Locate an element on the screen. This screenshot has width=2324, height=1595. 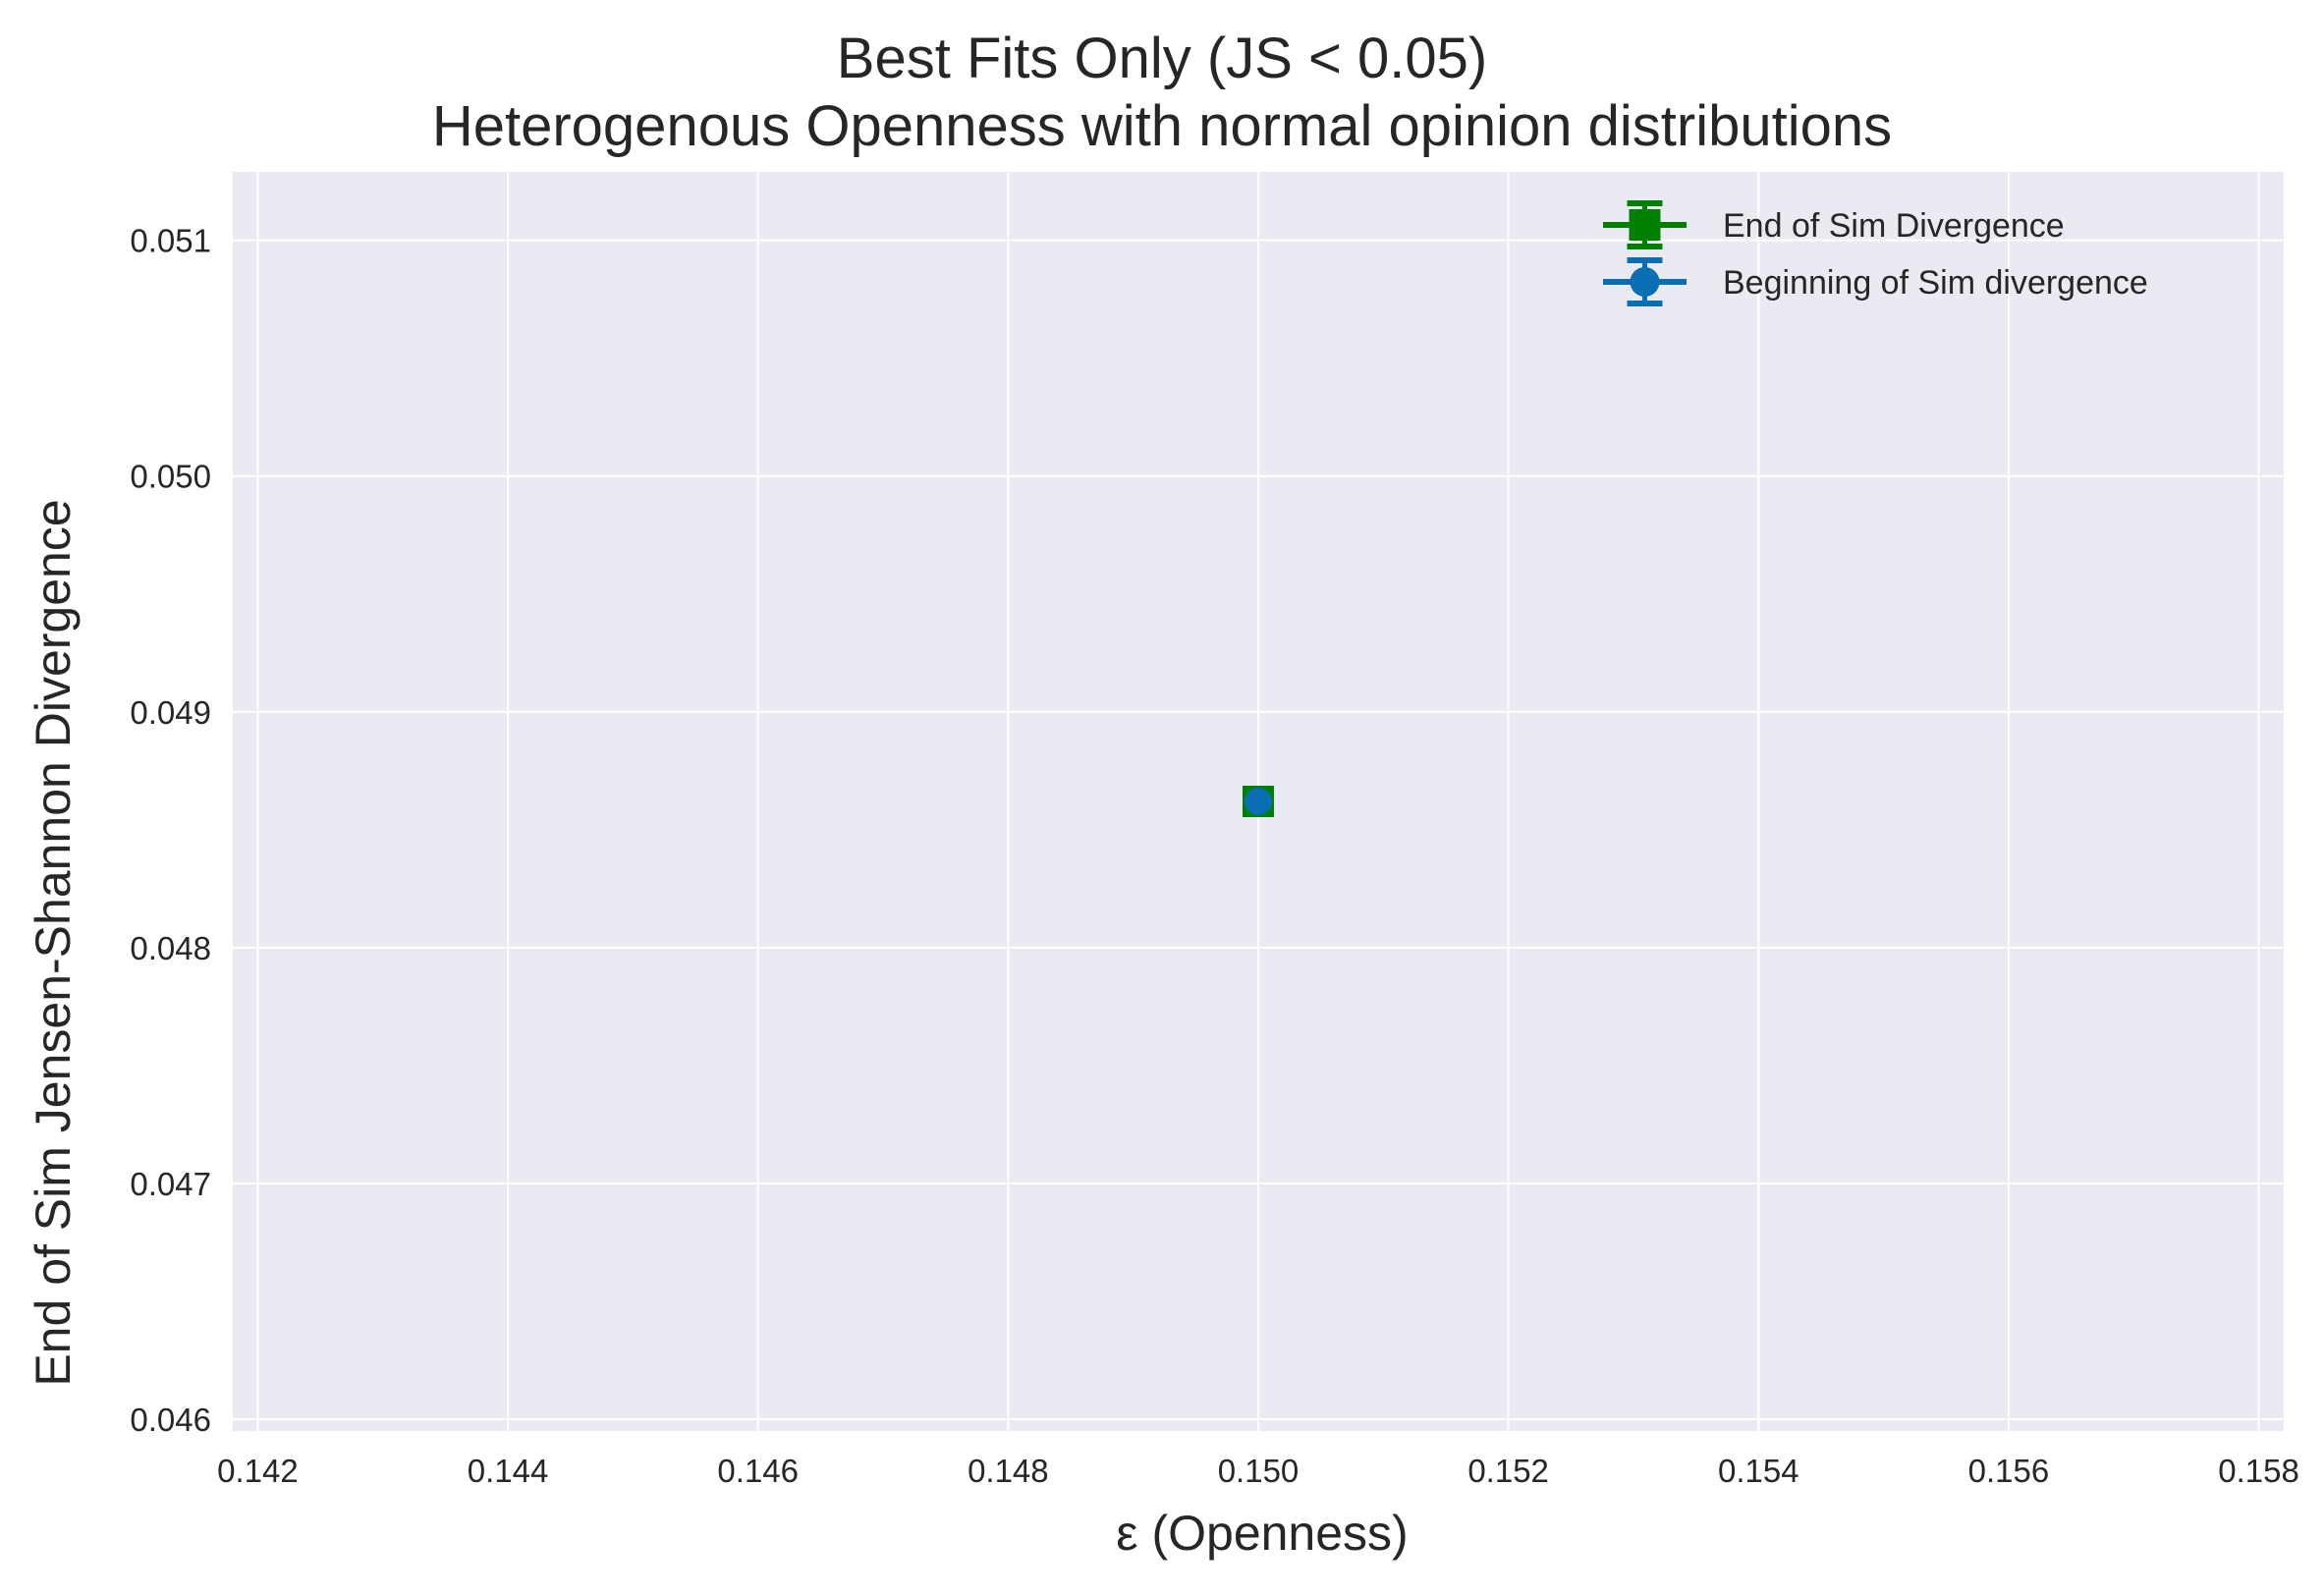
x-tick-label: 0.146 is located at coordinates (758, 1471).